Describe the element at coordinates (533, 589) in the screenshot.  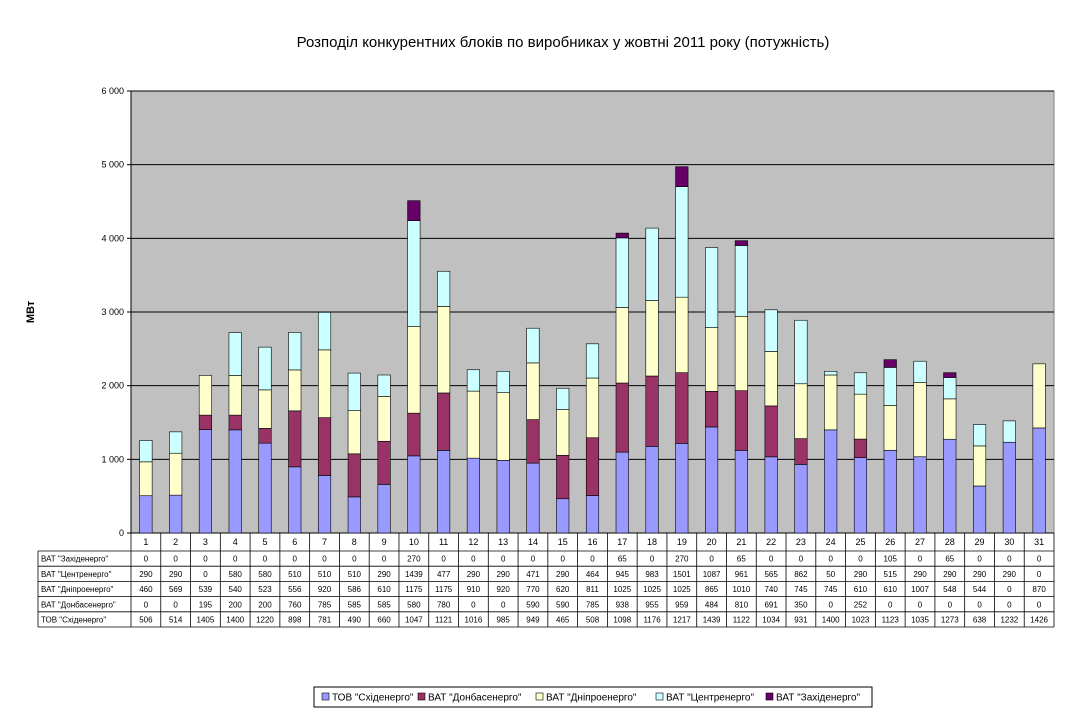
I see `table-cell: 770` at that location.